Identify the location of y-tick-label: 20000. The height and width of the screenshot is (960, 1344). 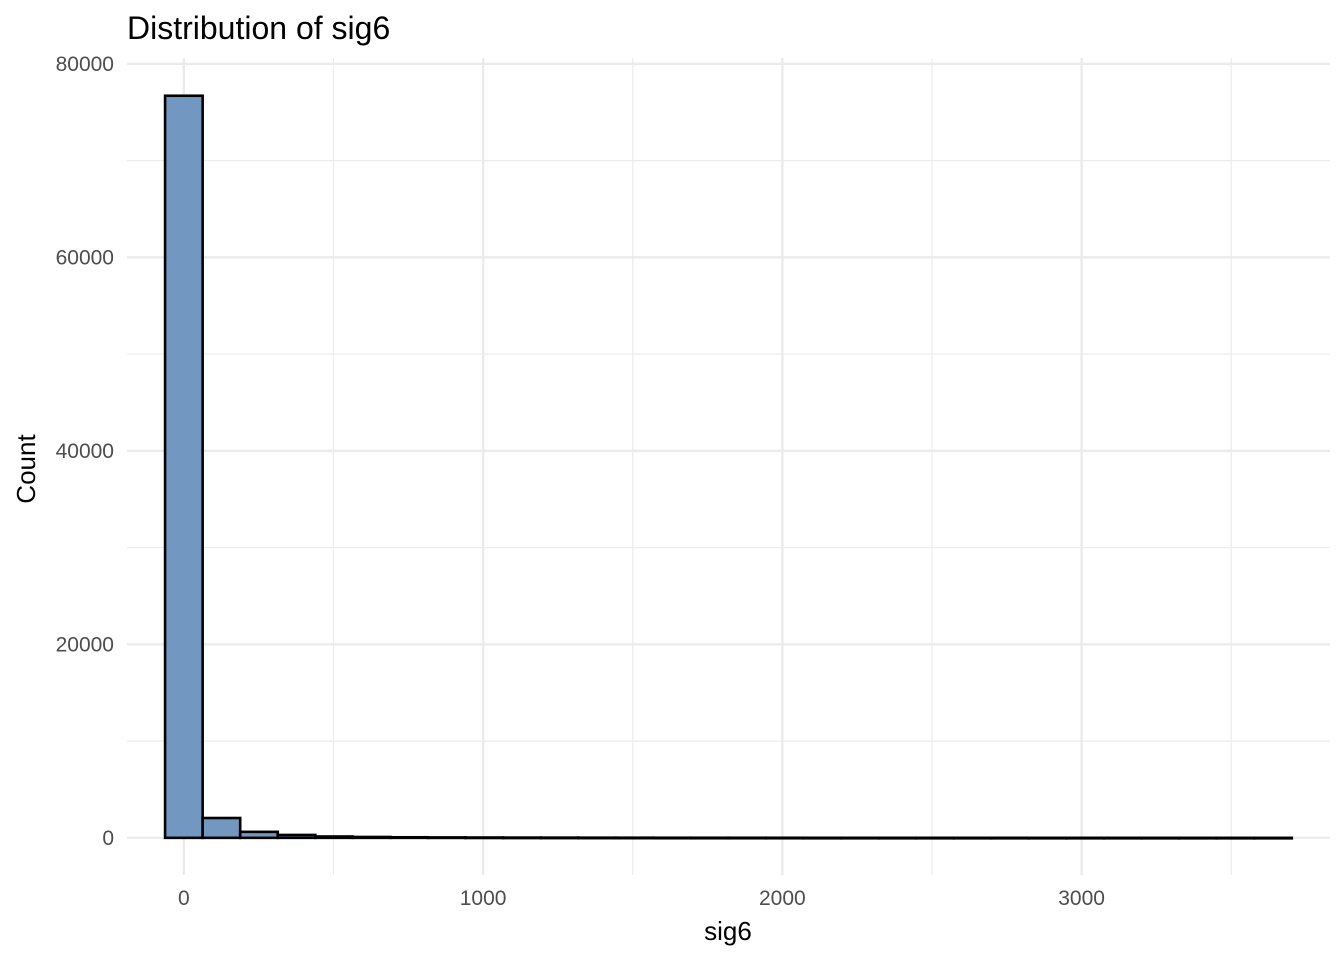
(85, 644).